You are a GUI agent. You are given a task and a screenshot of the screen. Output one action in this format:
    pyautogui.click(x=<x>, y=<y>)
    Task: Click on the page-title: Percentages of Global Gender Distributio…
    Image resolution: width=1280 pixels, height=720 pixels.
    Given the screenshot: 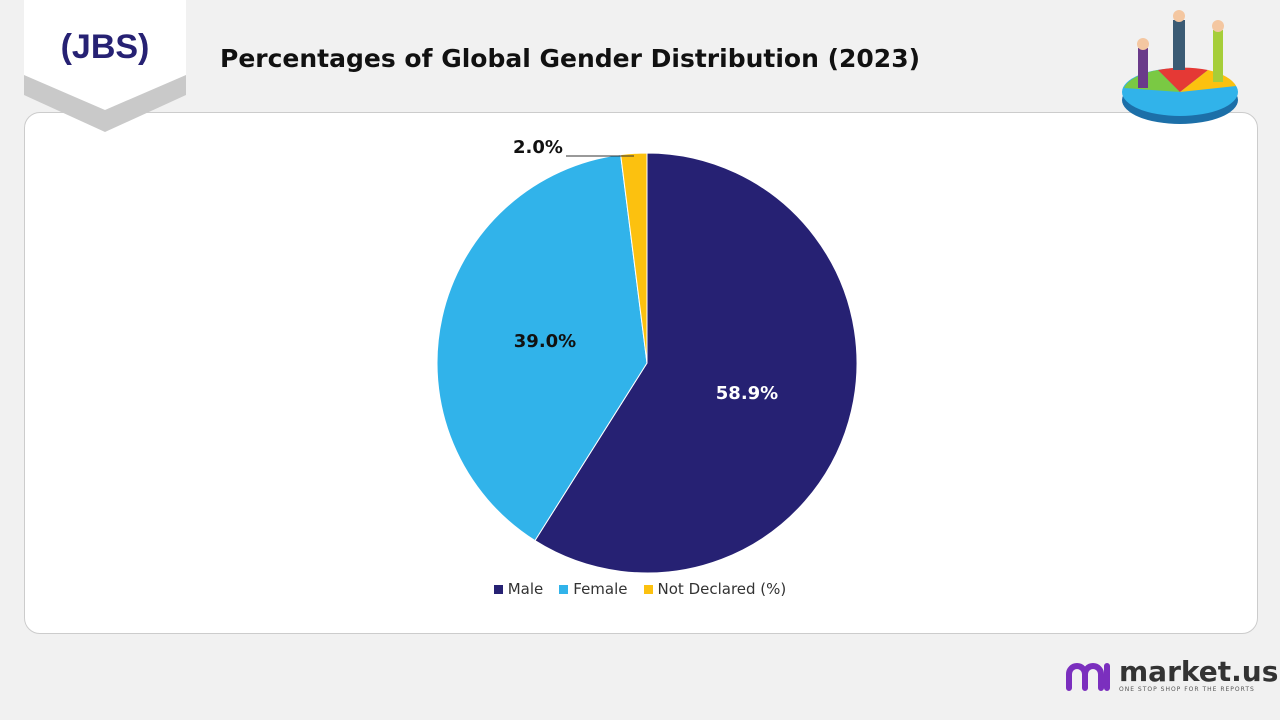 What is the action you would take?
    pyautogui.click(x=570, y=58)
    